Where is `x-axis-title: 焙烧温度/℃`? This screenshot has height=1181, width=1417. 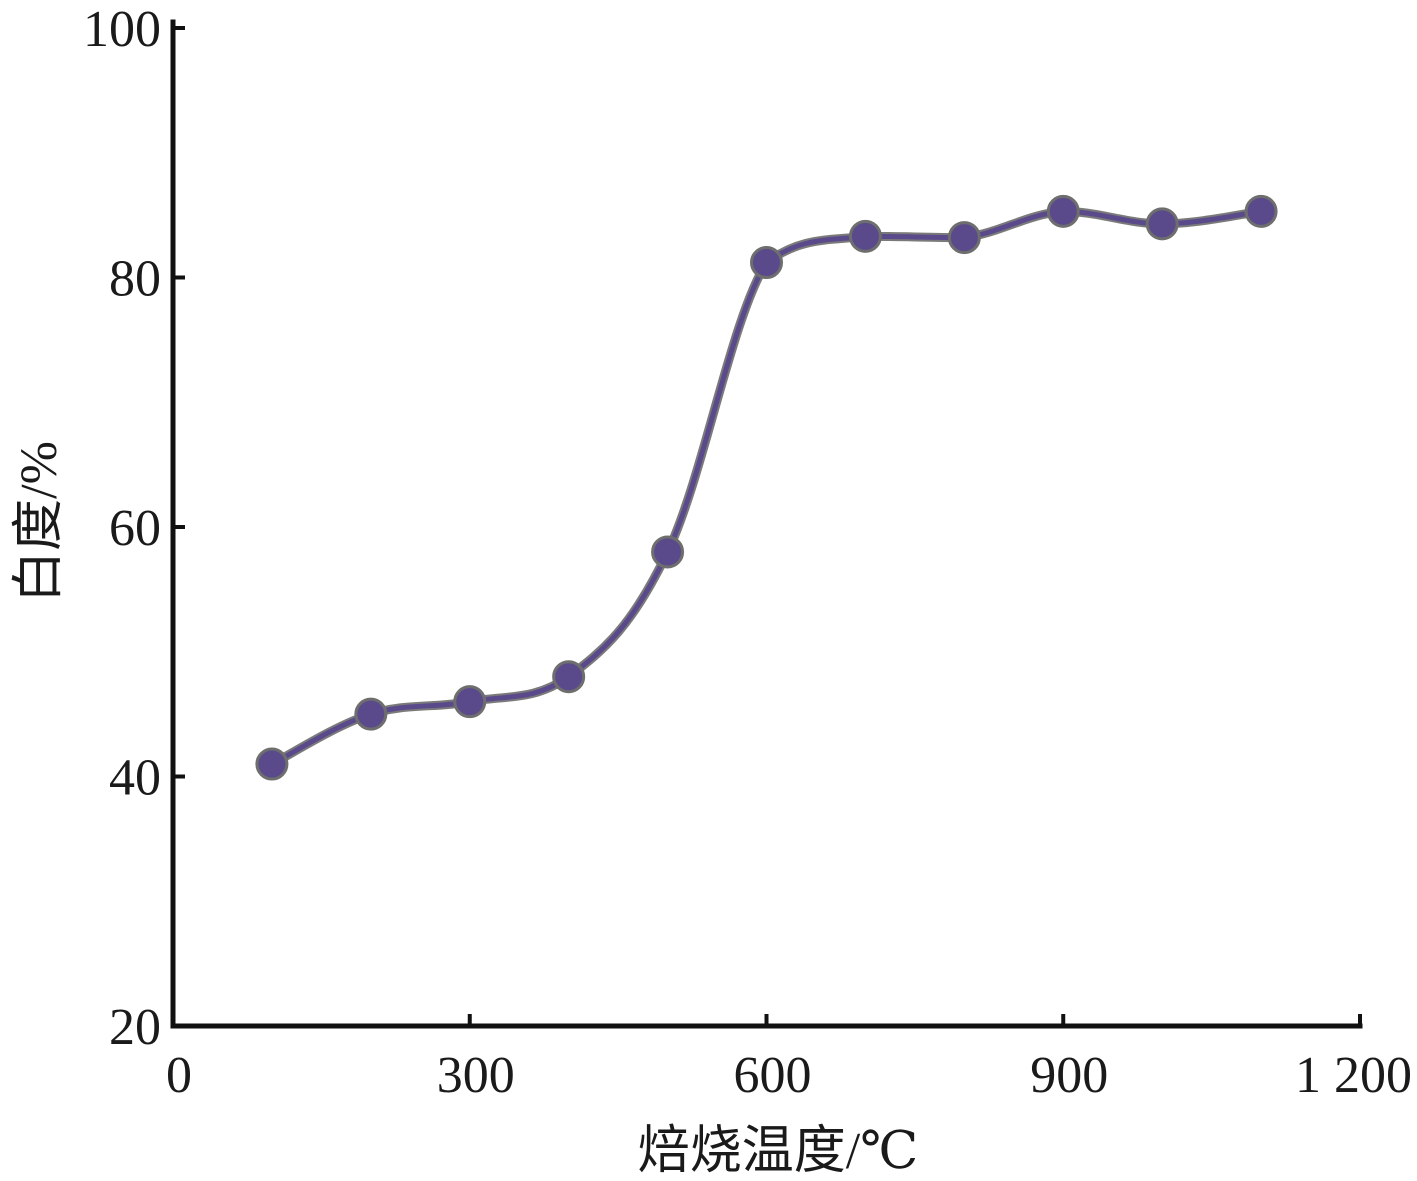 x-axis-title: 焙烧温度/℃ is located at coordinates (778, 1151).